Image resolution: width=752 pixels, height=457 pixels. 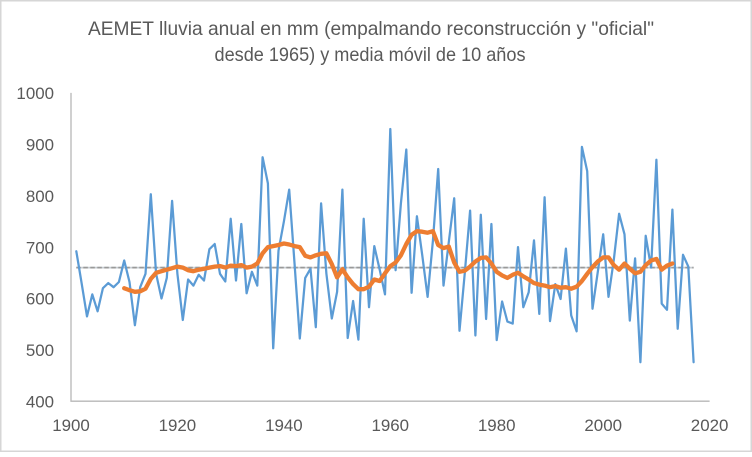 I want to click on svg-text: 400, so click(x=40, y=401).